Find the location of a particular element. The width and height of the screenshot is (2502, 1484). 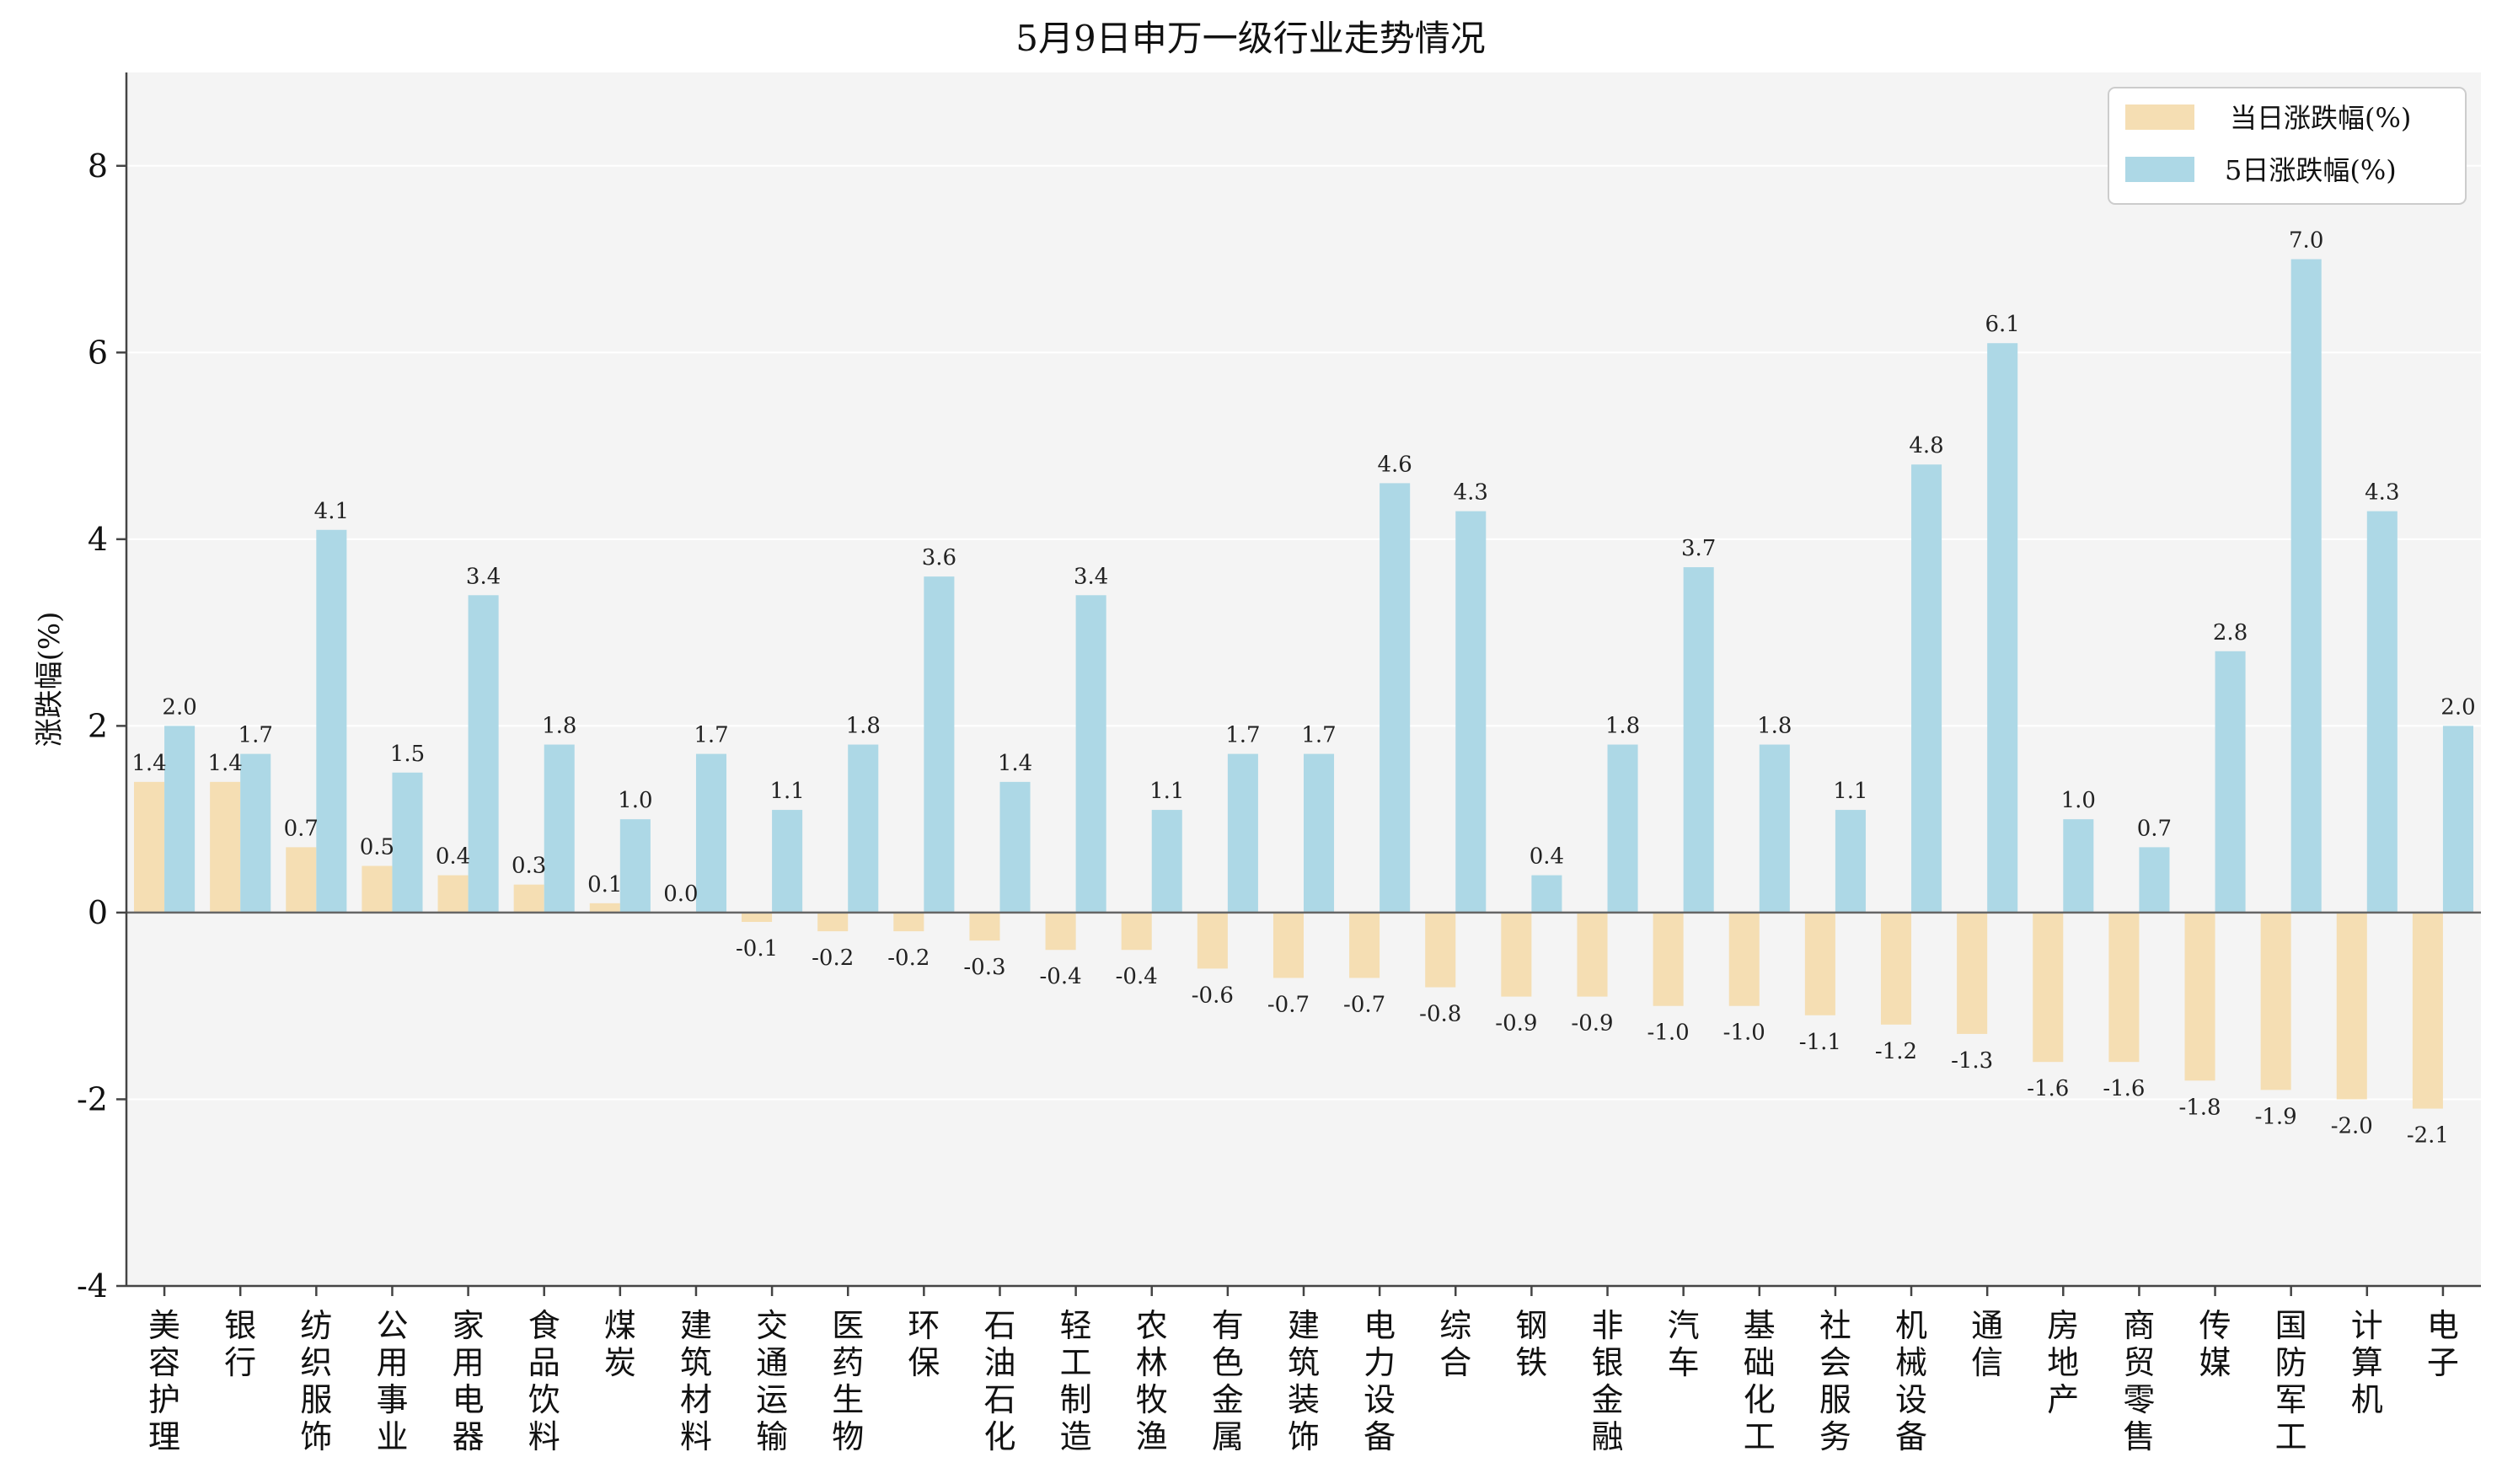

x-tick-label: 房地产 is located at coordinates (2063, 1362).